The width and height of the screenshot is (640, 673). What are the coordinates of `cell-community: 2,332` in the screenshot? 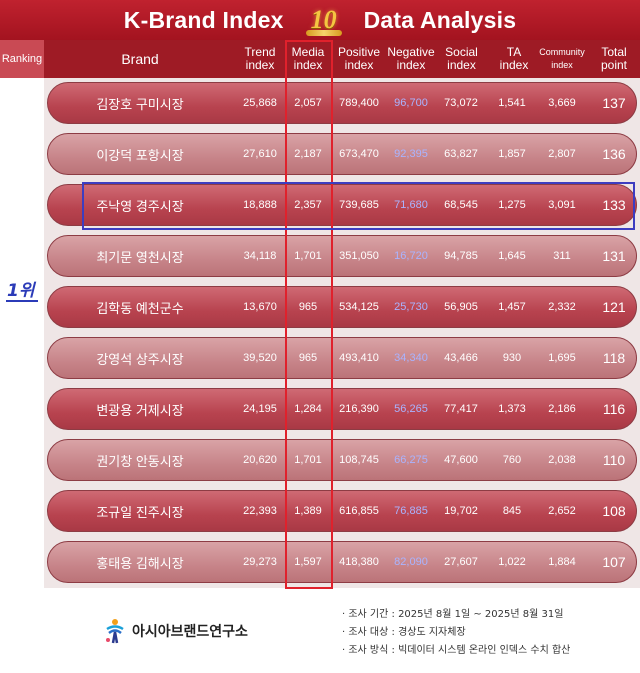 It's located at (562, 307).